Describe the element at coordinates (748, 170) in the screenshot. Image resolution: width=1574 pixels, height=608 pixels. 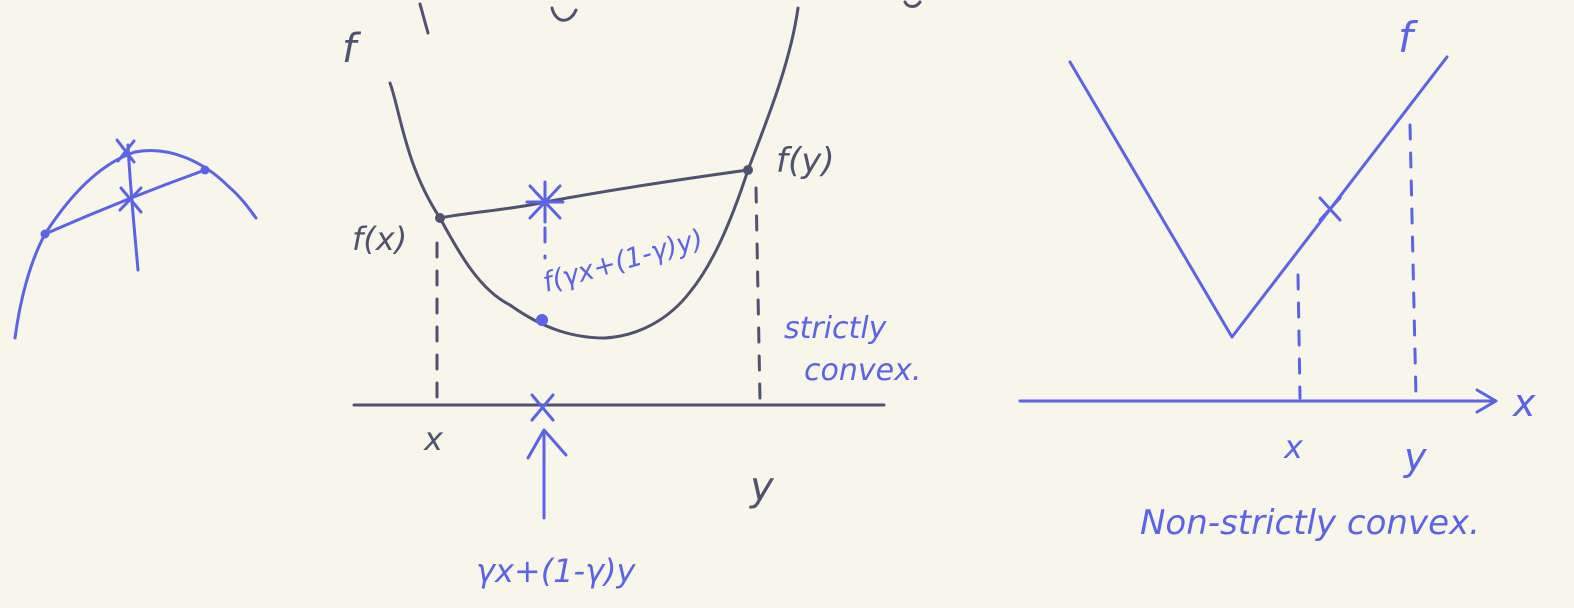
I see `fy-point` at that location.